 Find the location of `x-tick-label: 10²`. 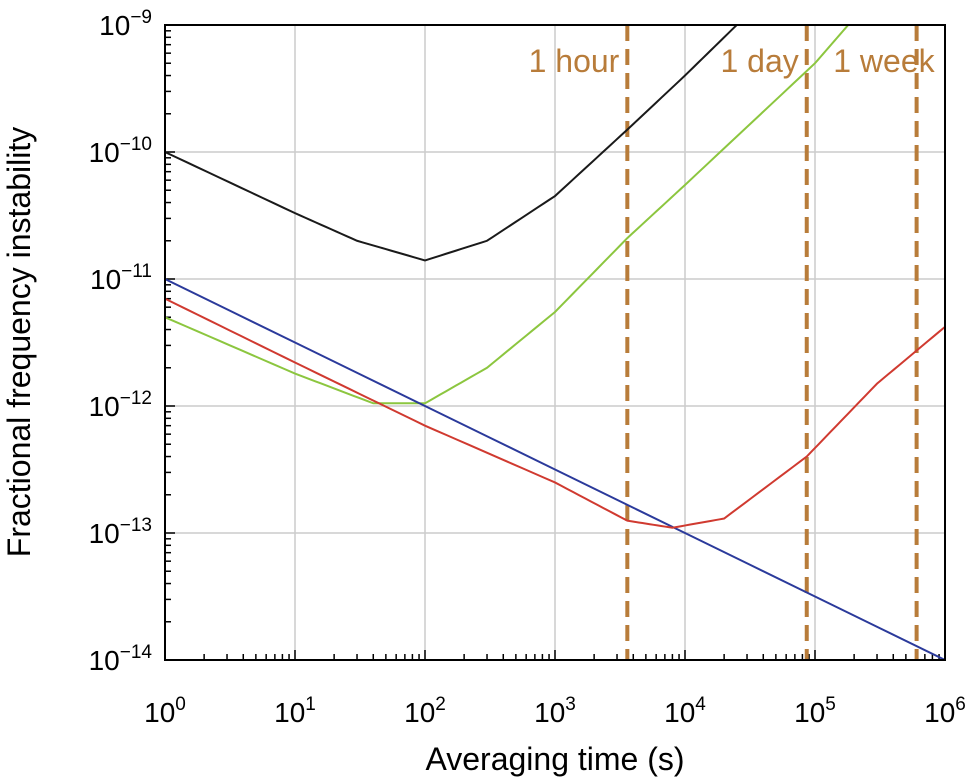

x-tick-label: 10² is located at coordinates (425, 711).